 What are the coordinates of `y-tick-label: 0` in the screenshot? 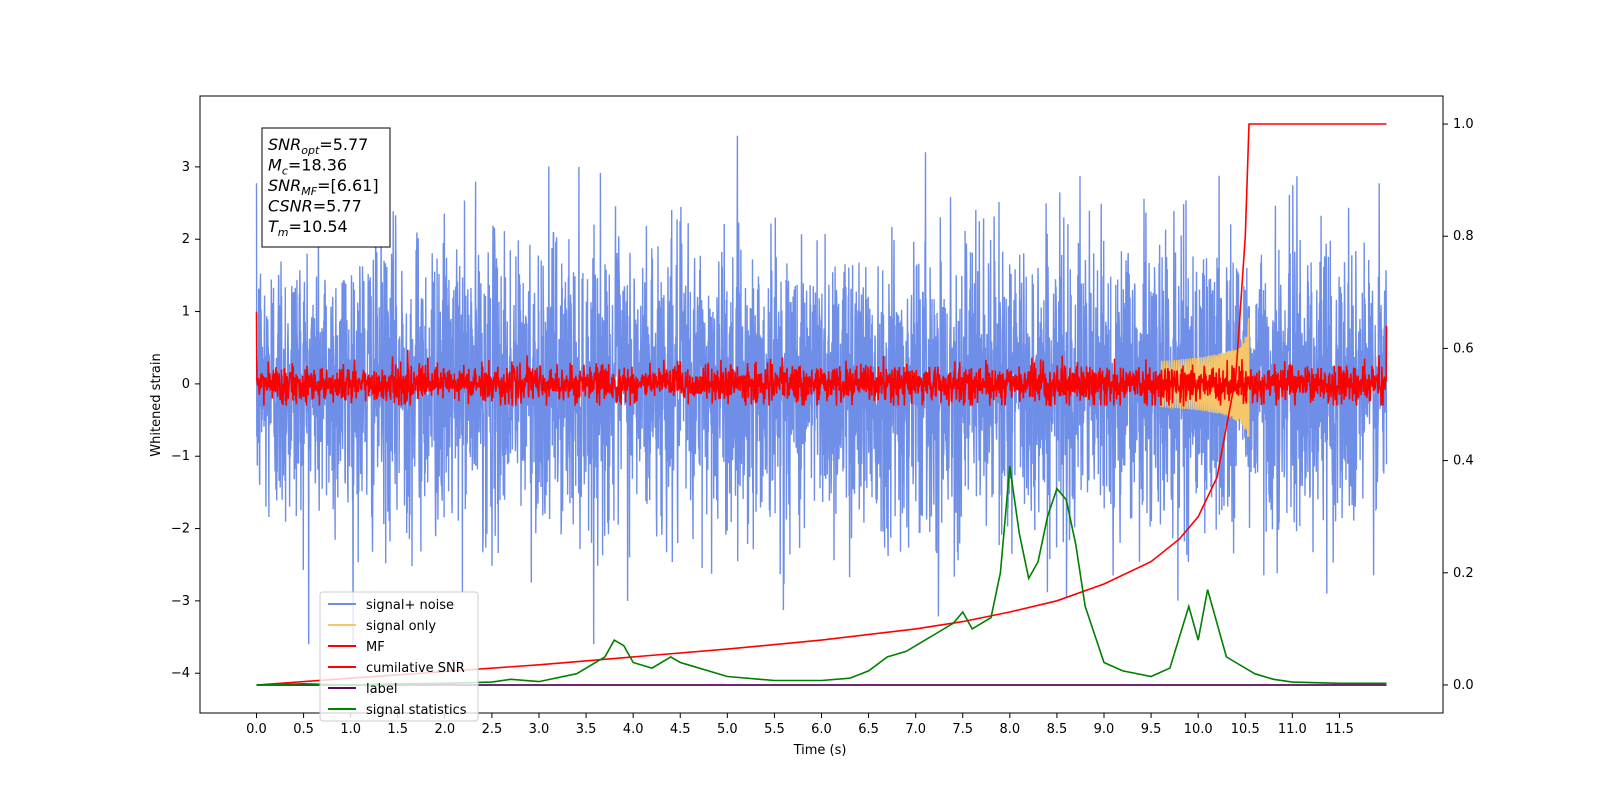 It's located at (186, 384).